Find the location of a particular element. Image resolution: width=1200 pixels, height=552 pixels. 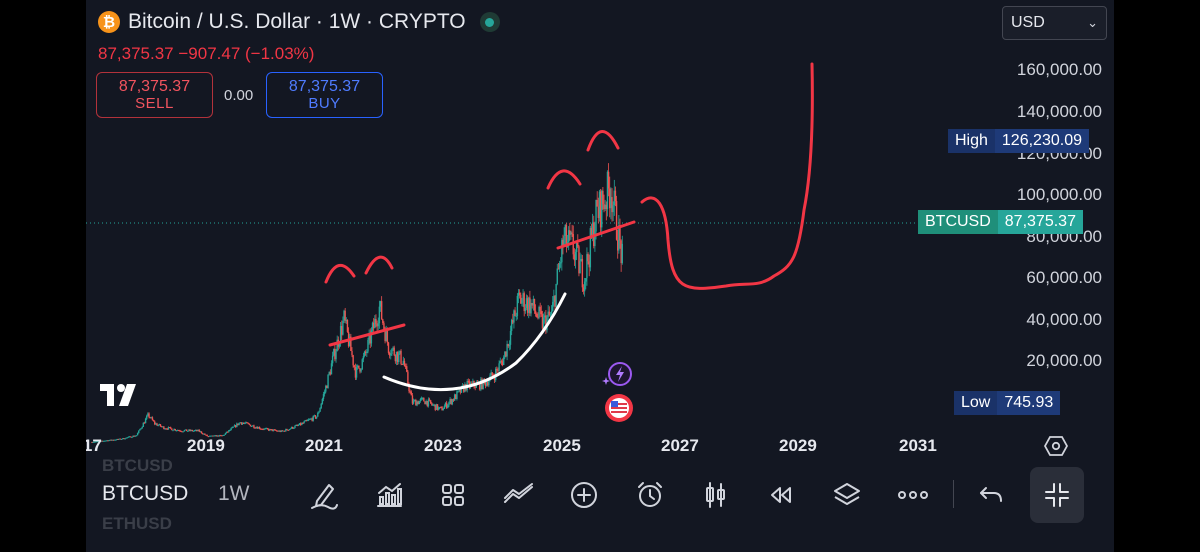

us-flag-event-icon is located at coordinates (619, 408).